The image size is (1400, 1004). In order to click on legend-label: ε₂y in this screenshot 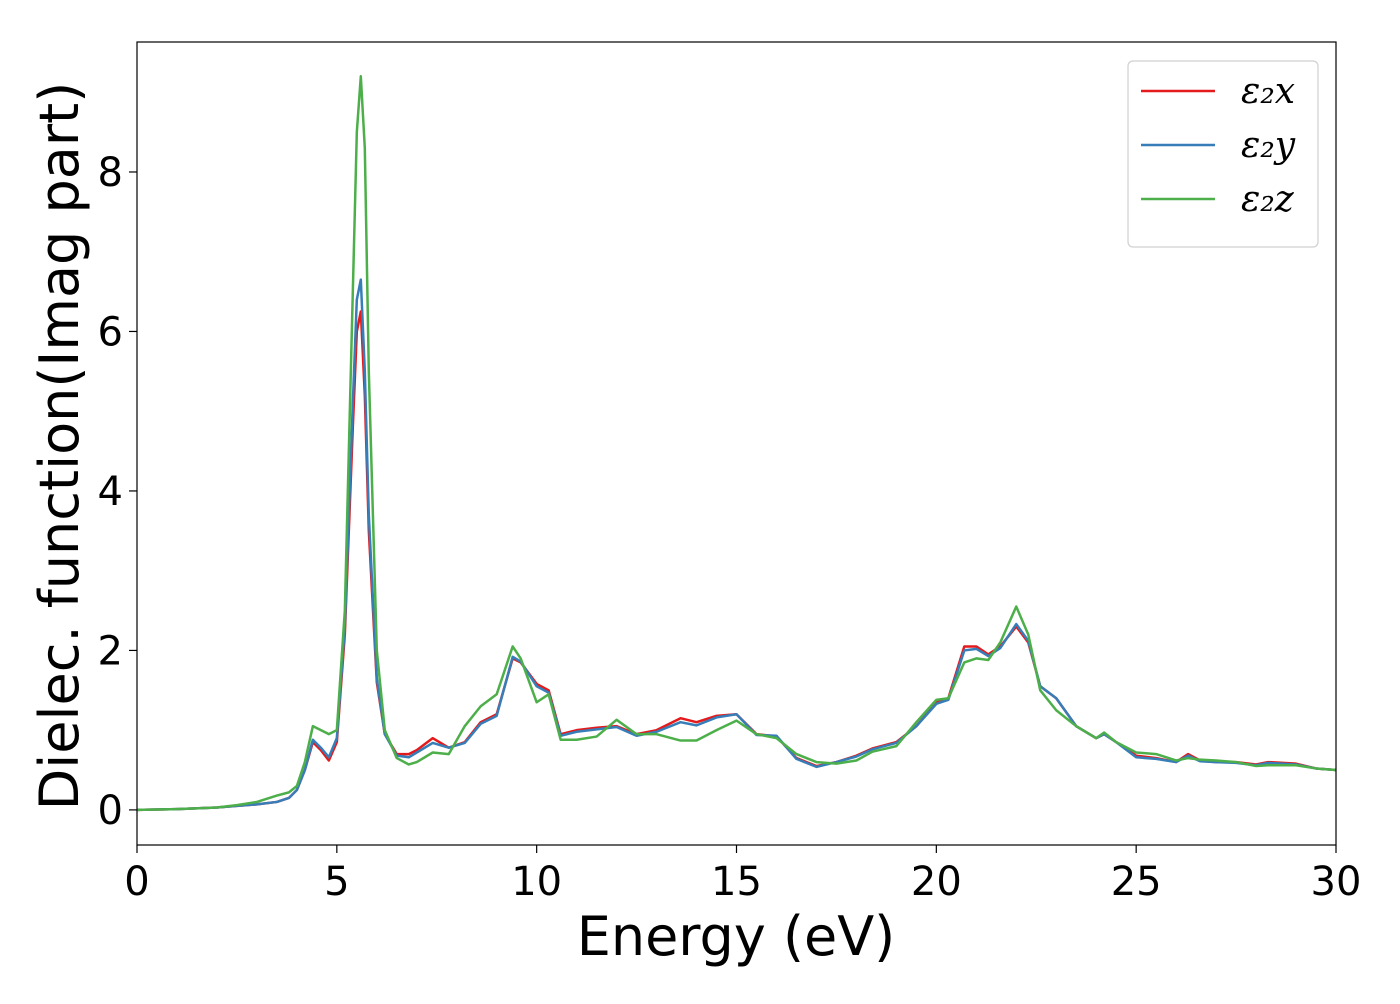, I will do `click(1268, 145)`.